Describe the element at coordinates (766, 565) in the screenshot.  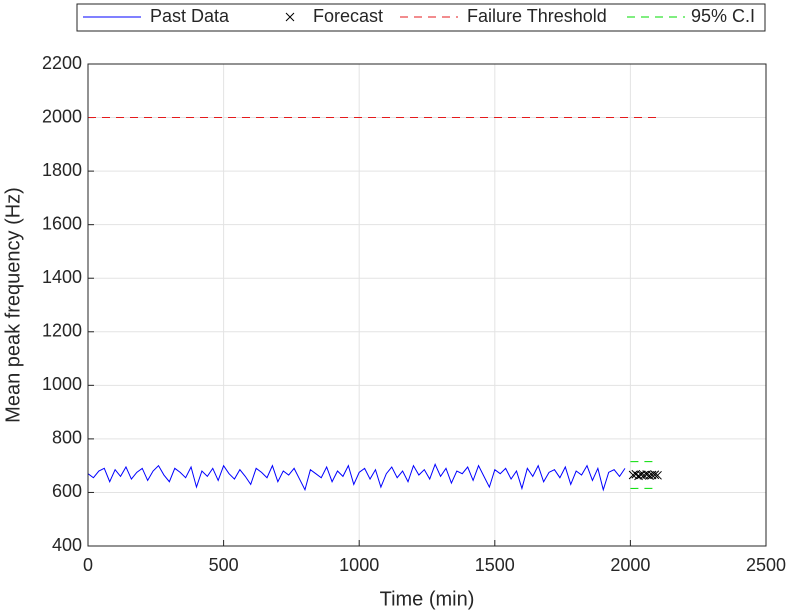
I see `x-tick-label: 2500` at that location.